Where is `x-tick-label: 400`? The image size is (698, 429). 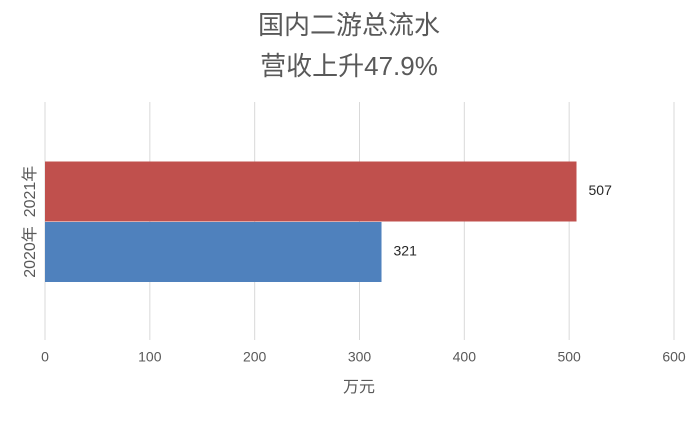
x-tick-label: 400 is located at coordinates (465, 357).